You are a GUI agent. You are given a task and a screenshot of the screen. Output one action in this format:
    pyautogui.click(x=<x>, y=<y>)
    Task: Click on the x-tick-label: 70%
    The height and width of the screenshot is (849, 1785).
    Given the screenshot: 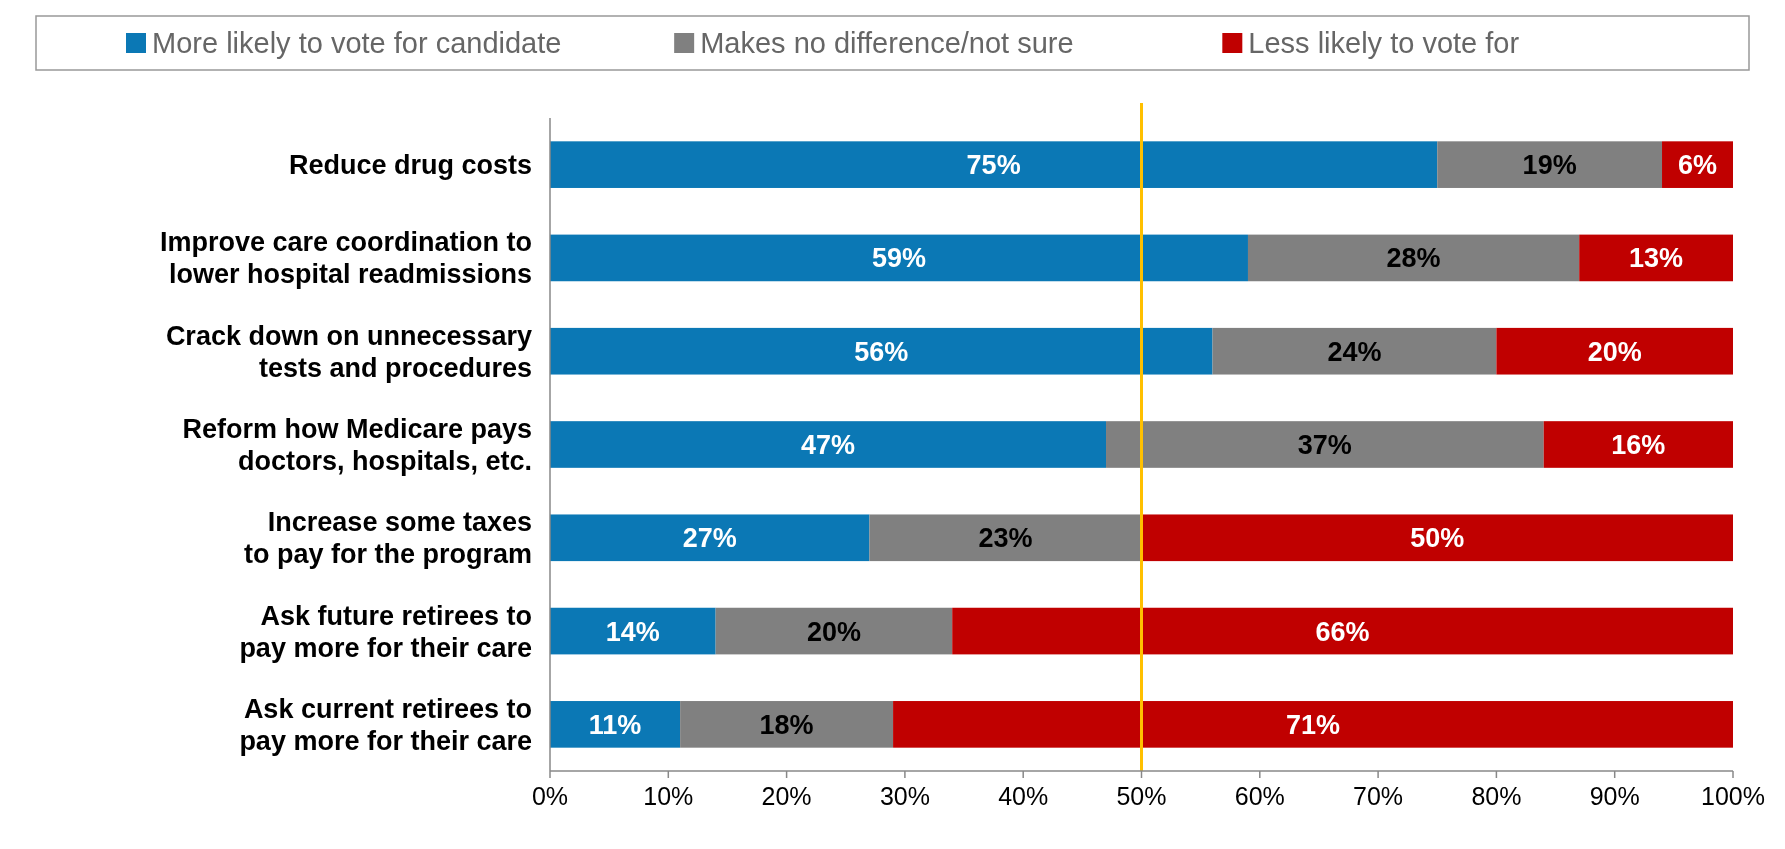 What is the action you would take?
    pyautogui.click(x=1378, y=796)
    